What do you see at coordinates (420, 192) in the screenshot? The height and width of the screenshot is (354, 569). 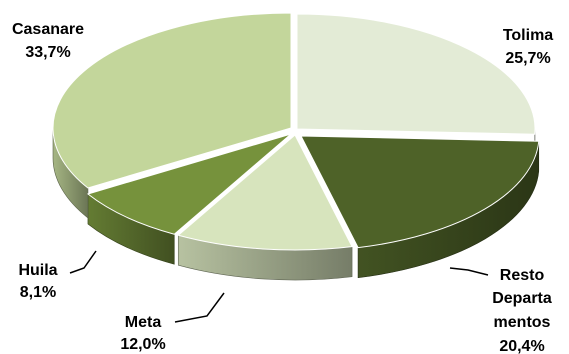 I see `pie-slice-resto-departamentos` at bounding box center [420, 192].